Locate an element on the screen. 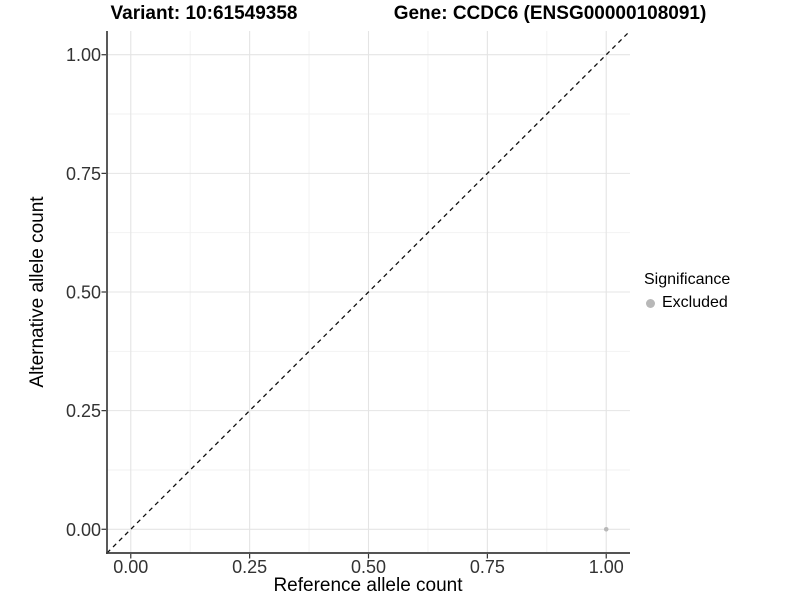 The height and width of the screenshot is (600, 800). y-tick-label: 0.00 is located at coordinates (83, 530).